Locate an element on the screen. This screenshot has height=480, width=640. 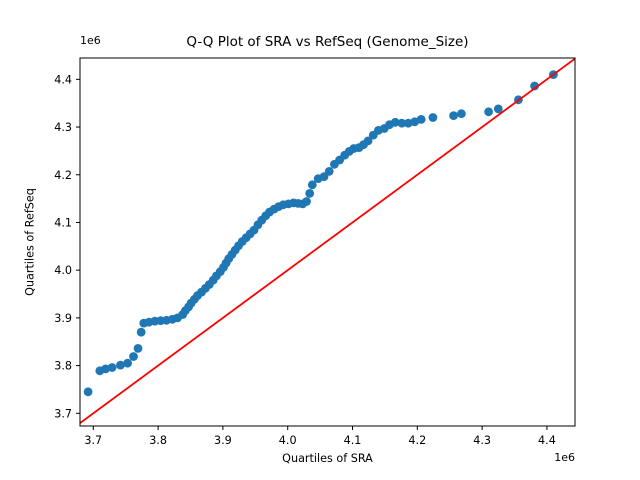
y-tick-label: 3.9 is located at coordinates (63, 318).